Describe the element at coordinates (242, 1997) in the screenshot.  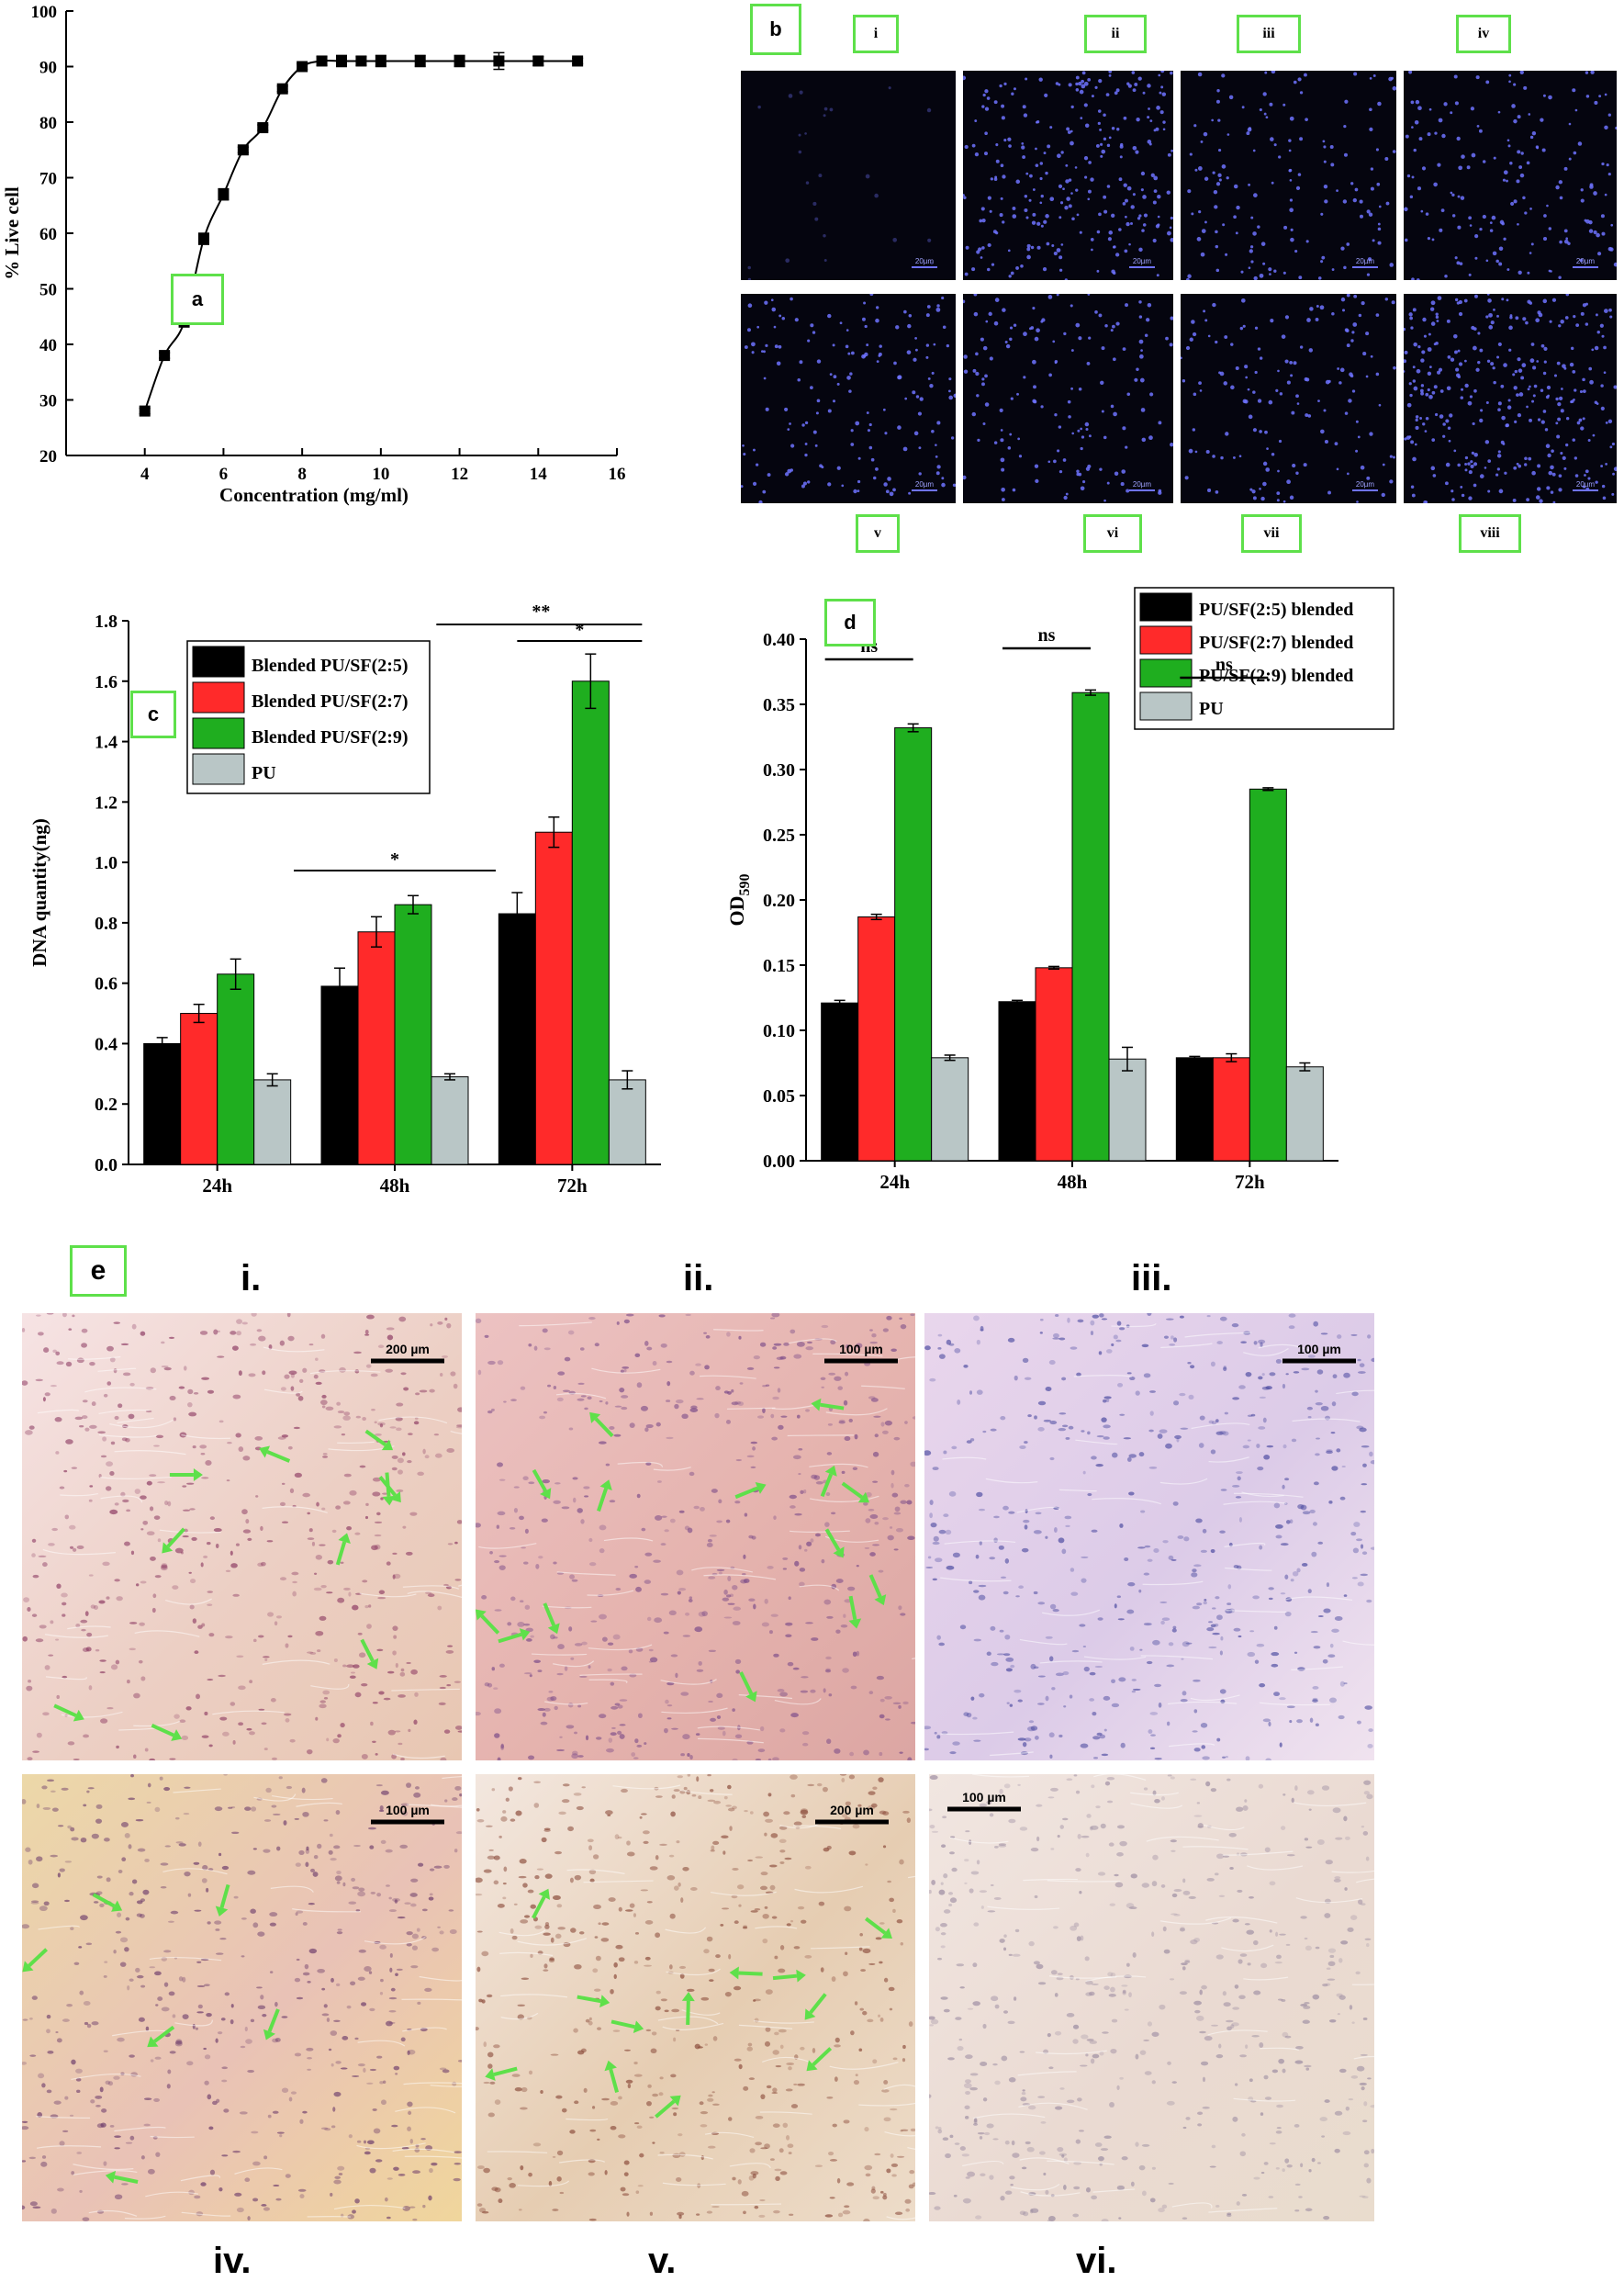
I see `histology-image: 100 µm` at that location.